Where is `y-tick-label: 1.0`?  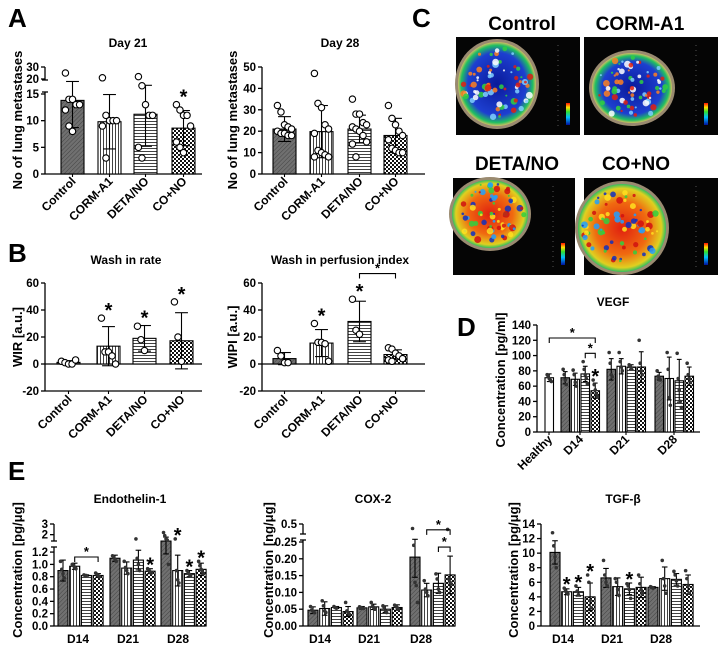 y-tick-label: 1.0 is located at coordinates (40, 565).